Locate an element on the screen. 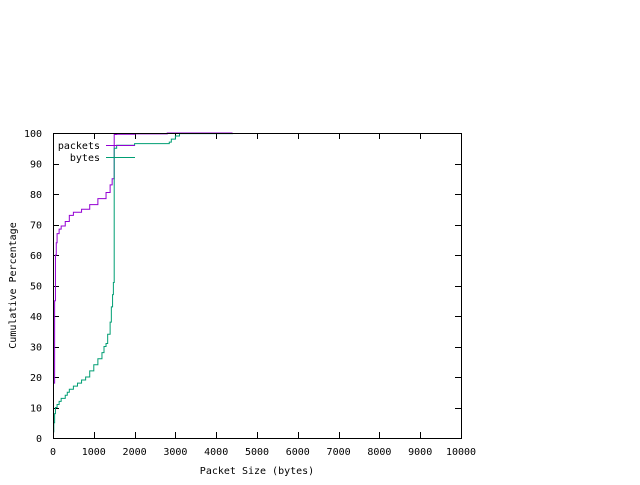  x-tick-label: 0 is located at coordinates (53, 452).